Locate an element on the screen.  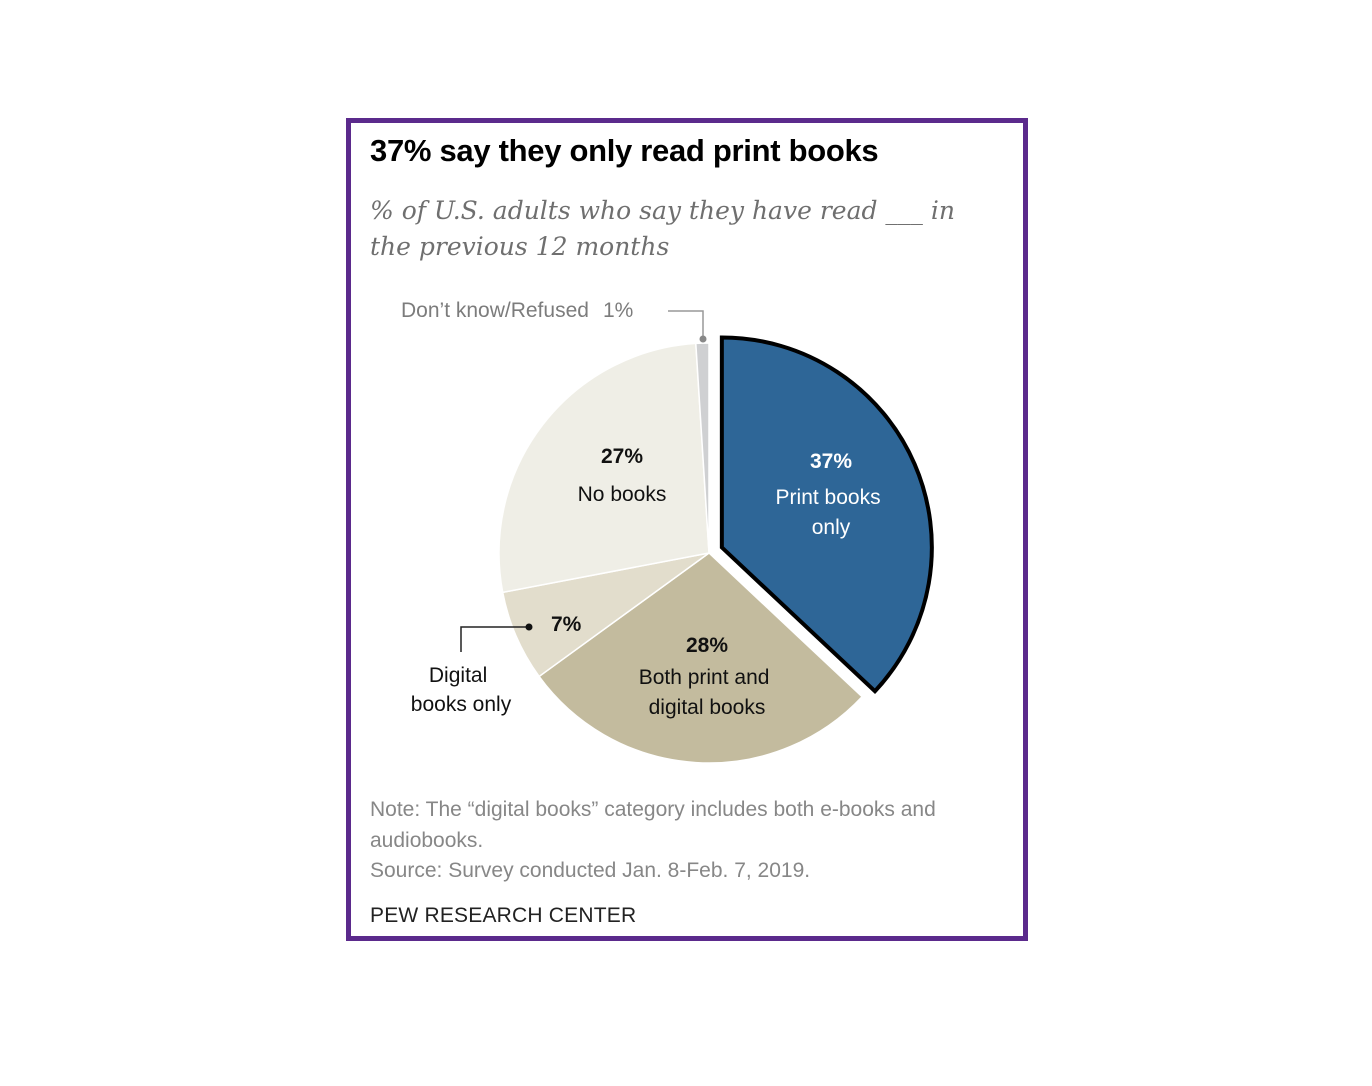
label-print-only: 37% Print books only is located at coordinates (831, 494).